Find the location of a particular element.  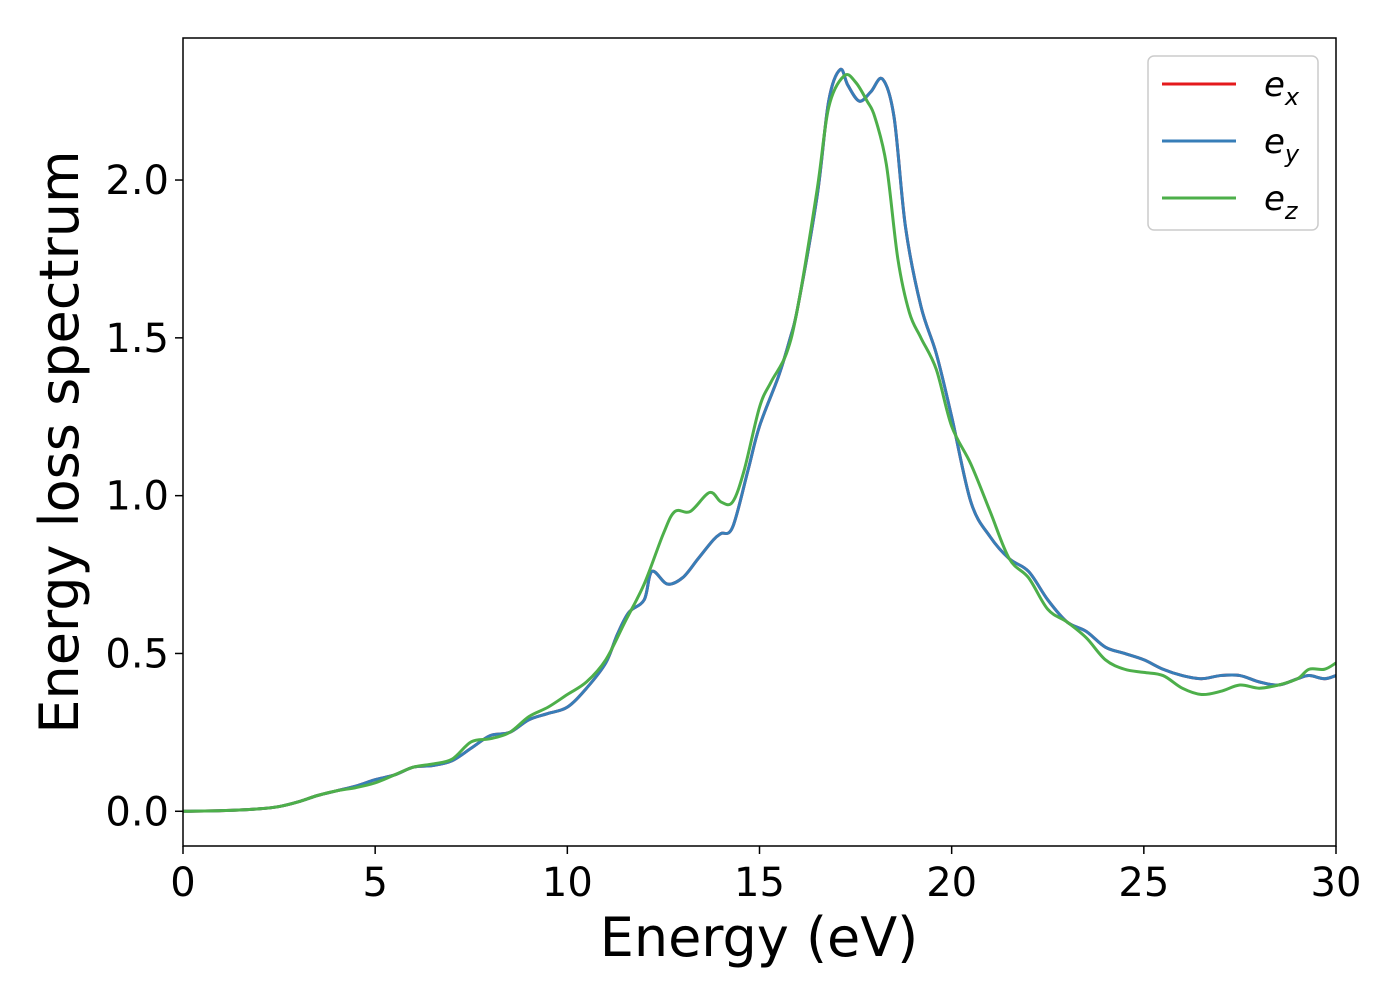

y-tick-label: 1.0 is located at coordinates (137, 497).